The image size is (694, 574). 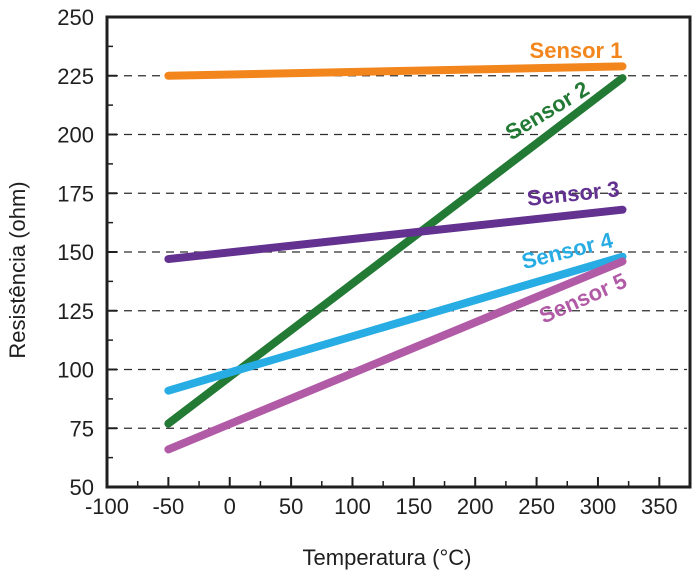 I want to click on x-tick-label-50: 50, so click(x=291, y=506).